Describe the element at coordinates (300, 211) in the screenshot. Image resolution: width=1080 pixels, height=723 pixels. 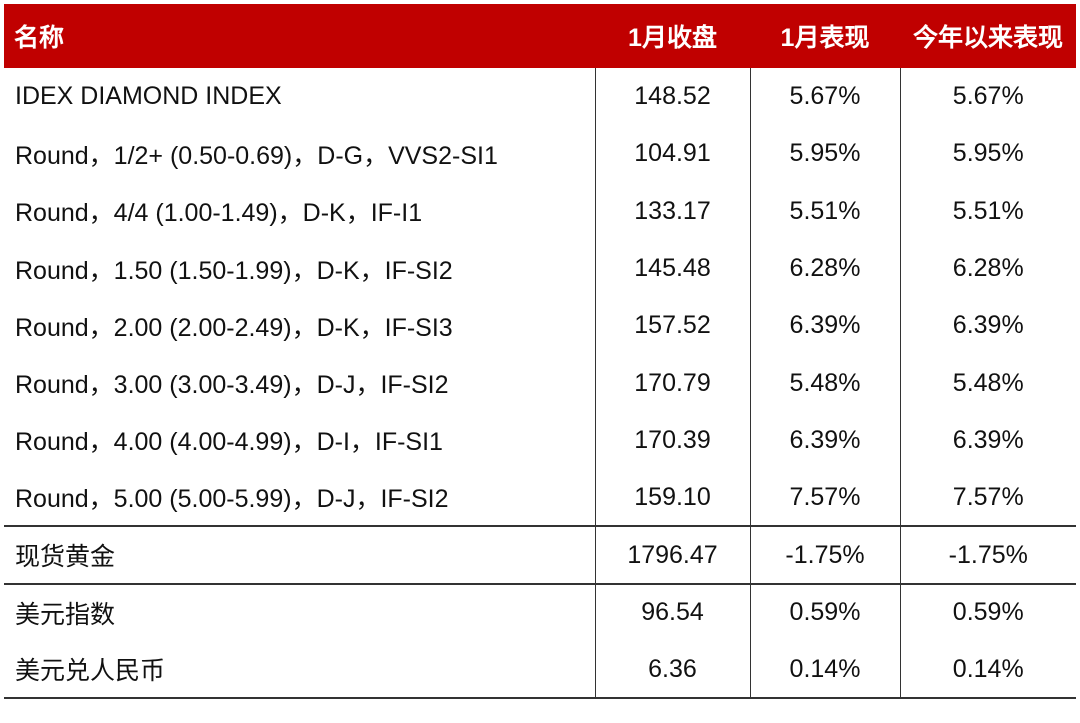
I see `row-name: Round，4/4 (1.00-1.49)，D-K，IF-I1` at that location.